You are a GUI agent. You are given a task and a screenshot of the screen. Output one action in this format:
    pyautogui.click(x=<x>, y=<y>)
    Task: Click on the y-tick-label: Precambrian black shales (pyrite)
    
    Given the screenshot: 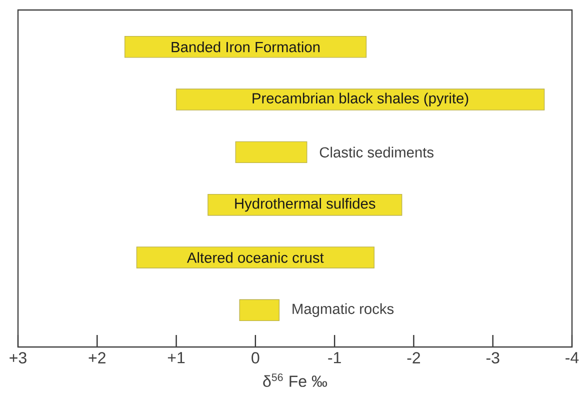 What is the action you would take?
    pyautogui.click(x=360, y=99)
    